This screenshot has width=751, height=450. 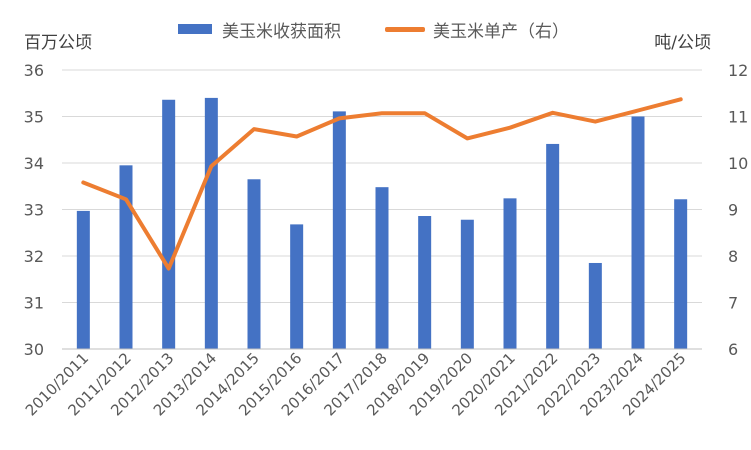 What do you see at coordinates (738, 163) in the screenshot?
I see `right-tick-label: 10` at bounding box center [738, 163].